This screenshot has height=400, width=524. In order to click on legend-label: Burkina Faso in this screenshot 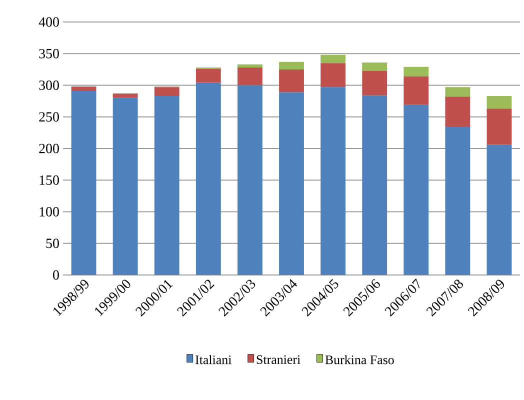, I will do `click(359, 359)`.